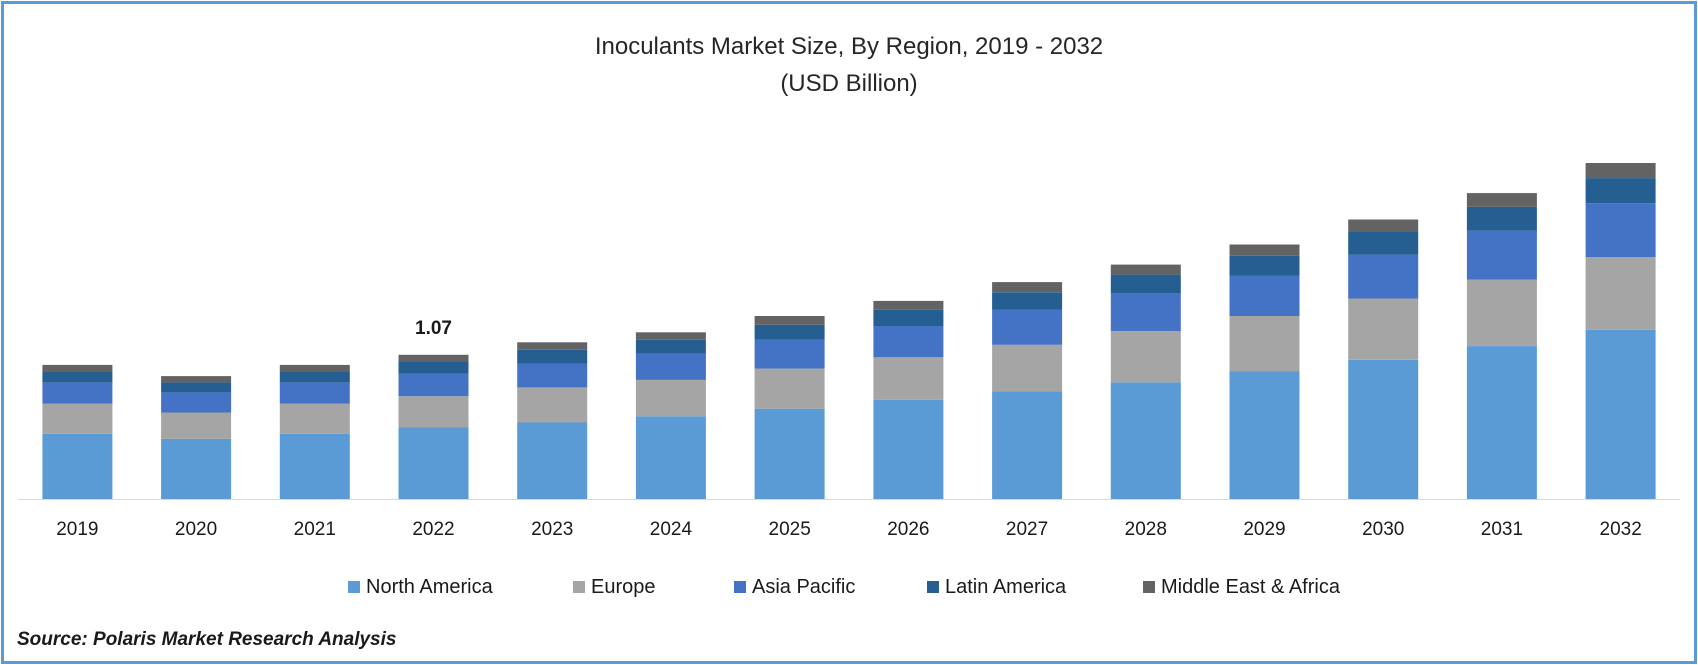 Image resolution: width=1698 pixels, height=665 pixels. I want to click on legend-swatch-latin-america, so click(933, 587).